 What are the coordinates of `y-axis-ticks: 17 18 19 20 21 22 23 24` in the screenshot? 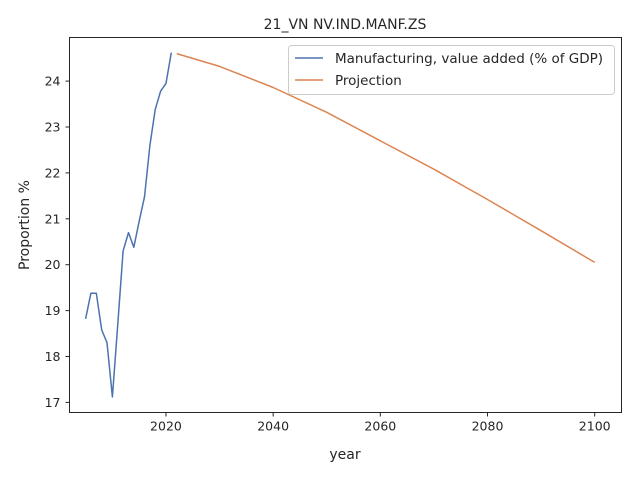 It's located at (57, 242).